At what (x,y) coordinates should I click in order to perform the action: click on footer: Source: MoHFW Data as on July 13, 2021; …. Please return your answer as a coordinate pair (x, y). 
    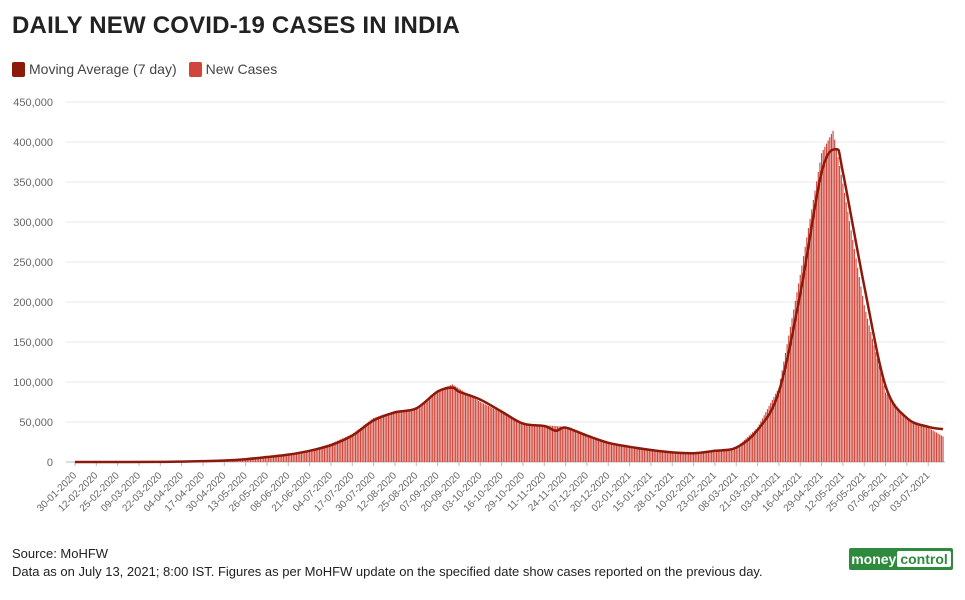
    Looking at the image, I should click on (387, 563).